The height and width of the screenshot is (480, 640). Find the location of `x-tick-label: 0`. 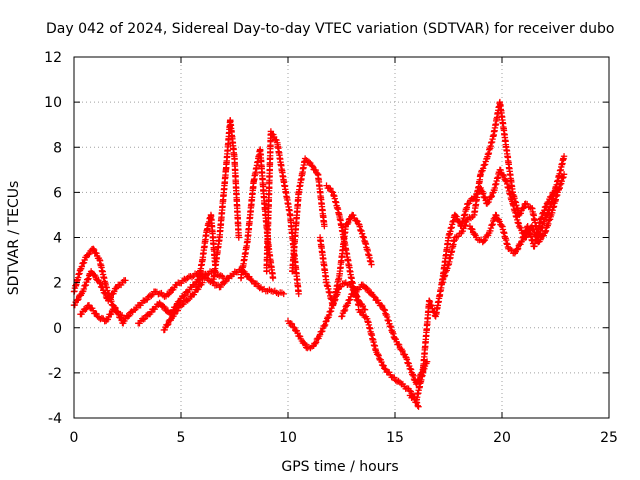

x-tick-label: 0 is located at coordinates (74, 438).